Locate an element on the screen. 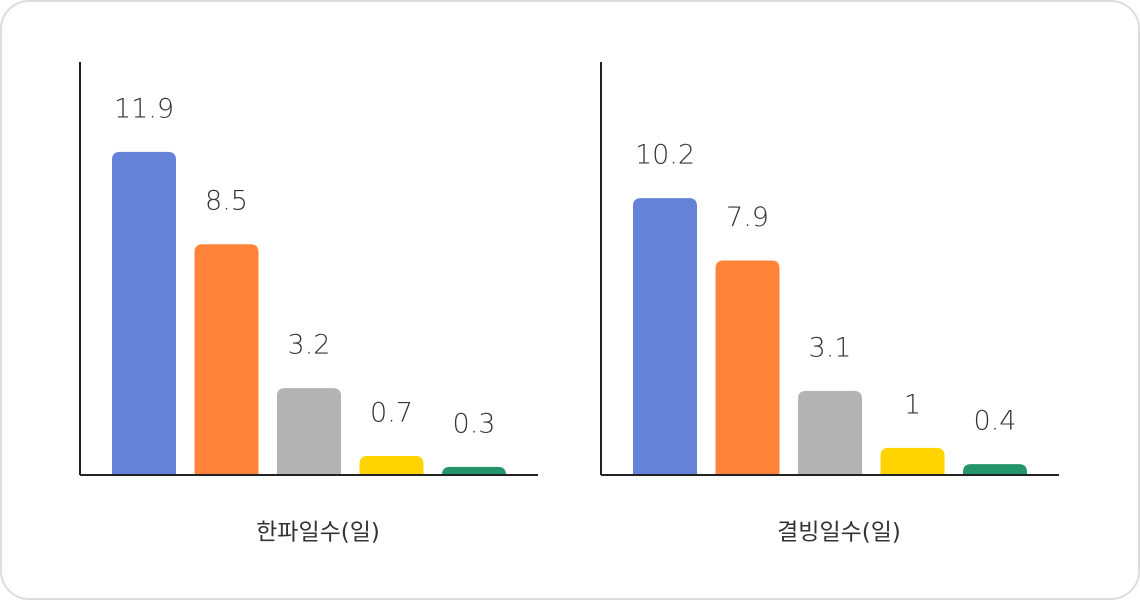  value-label: 1 is located at coordinates (912, 404).